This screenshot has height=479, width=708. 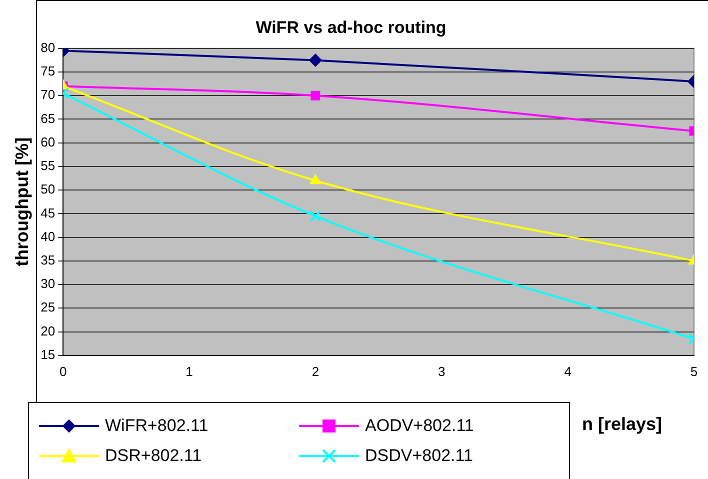 I want to click on legend-label: WiFR+802.11, so click(x=156, y=426).